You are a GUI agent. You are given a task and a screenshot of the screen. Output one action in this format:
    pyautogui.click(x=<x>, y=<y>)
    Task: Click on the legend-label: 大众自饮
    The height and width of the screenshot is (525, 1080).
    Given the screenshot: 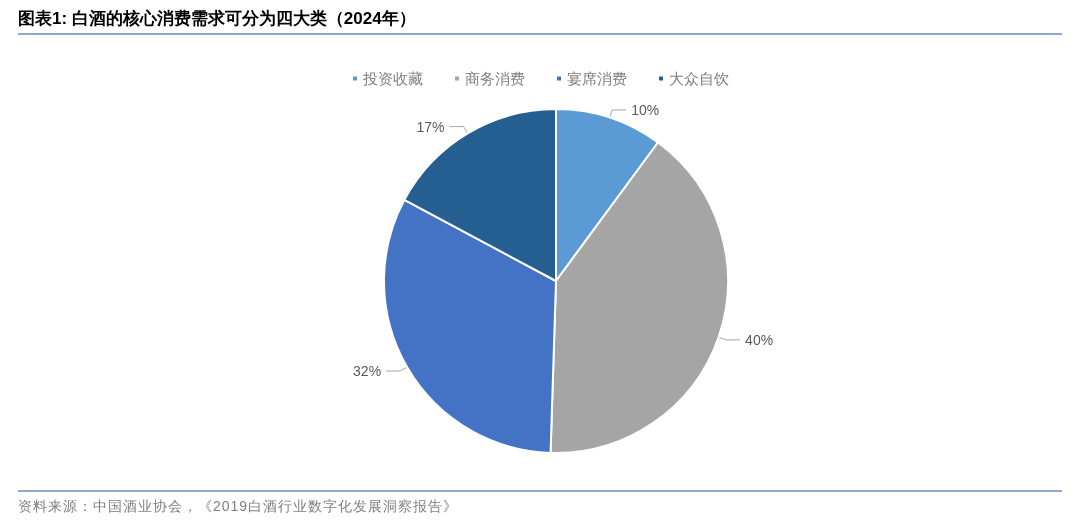 What is the action you would take?
    pyautogui.click(x=699, y=78)
    